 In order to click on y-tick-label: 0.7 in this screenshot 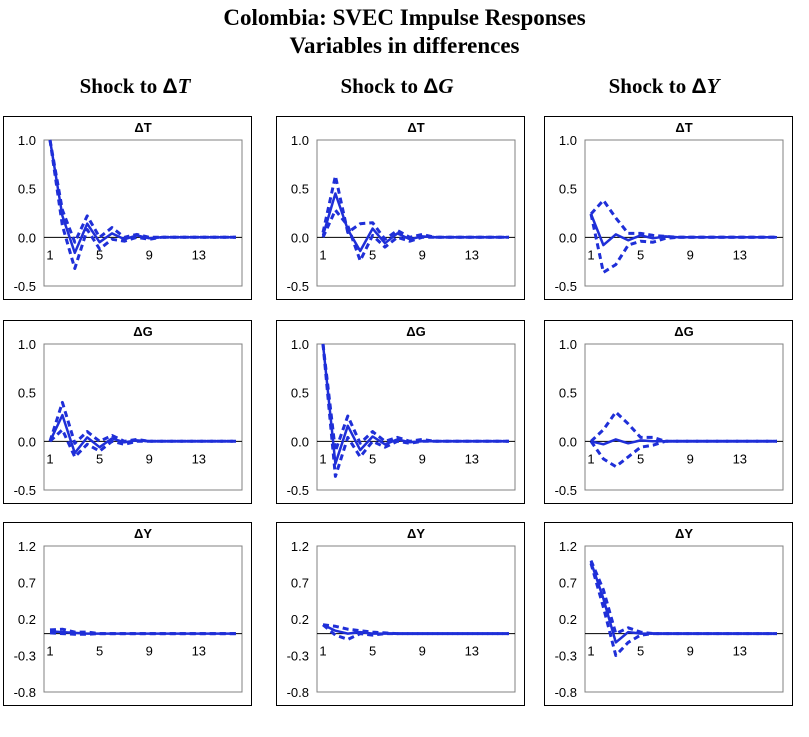, I will do `click(300, 583)`.